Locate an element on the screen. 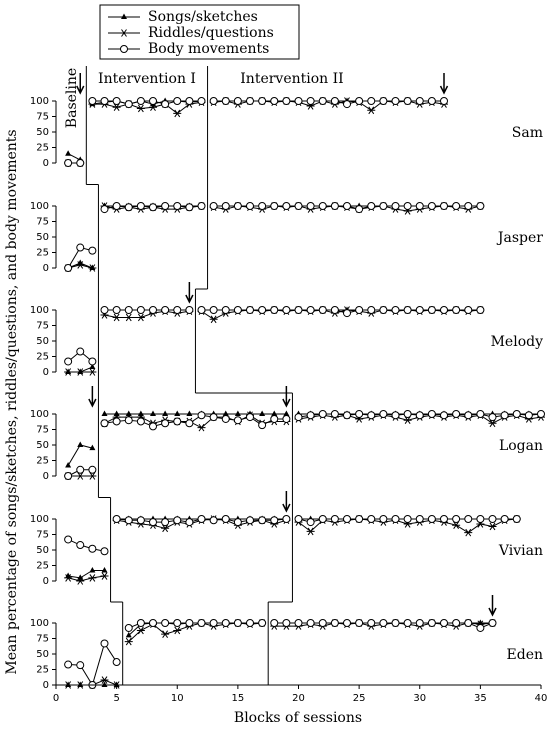 This screenshot has height=739, width=550. panel-label: Eden is located at coordinates (525, 655).